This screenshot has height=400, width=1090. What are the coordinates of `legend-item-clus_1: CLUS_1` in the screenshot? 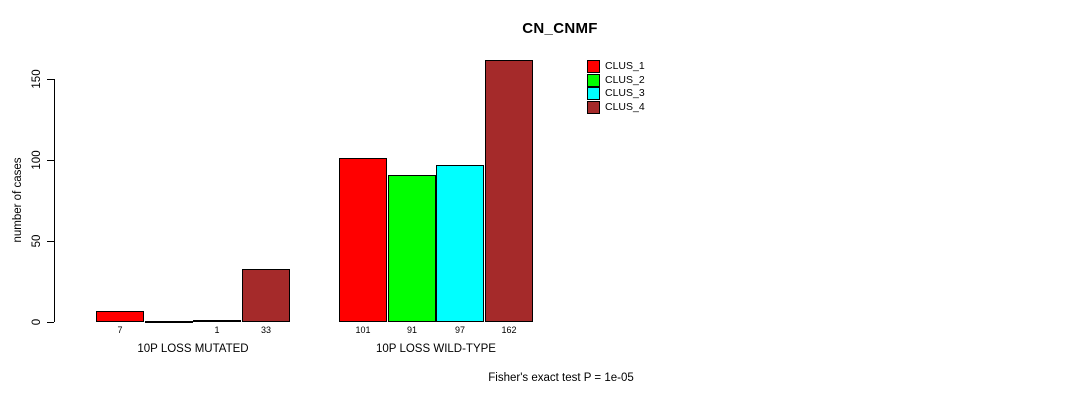 It's located at (616, 66).